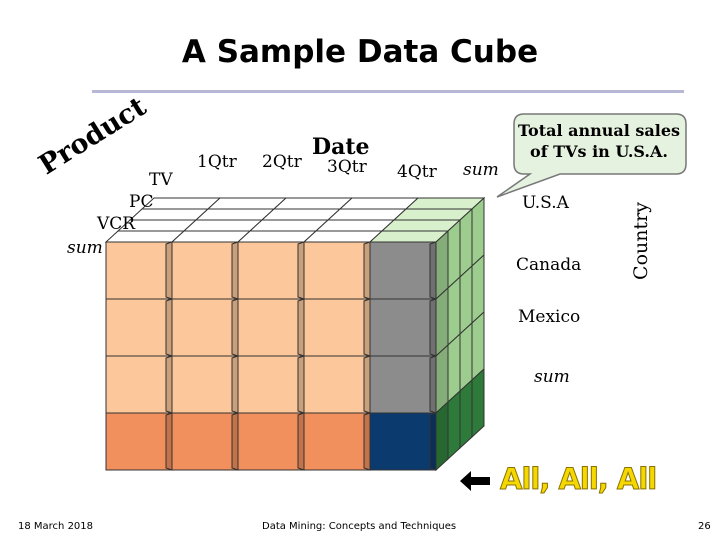 The height and width of the screenshot is (540, 720). I want to click on date-value-1qtr: 1Qtr, so click(217, 162).